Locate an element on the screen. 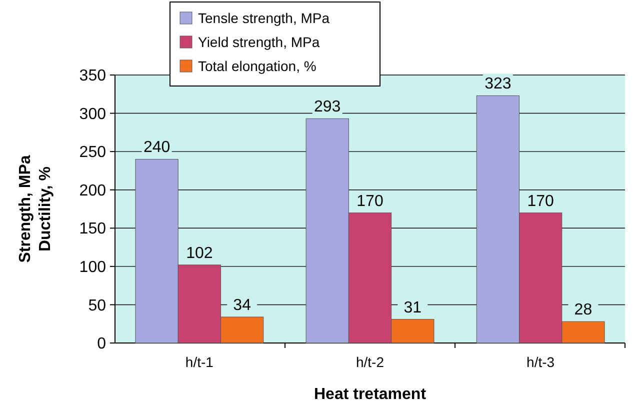 The image size is (641, 407). y-tick-label: 250 is located at coordinates (92, 153).